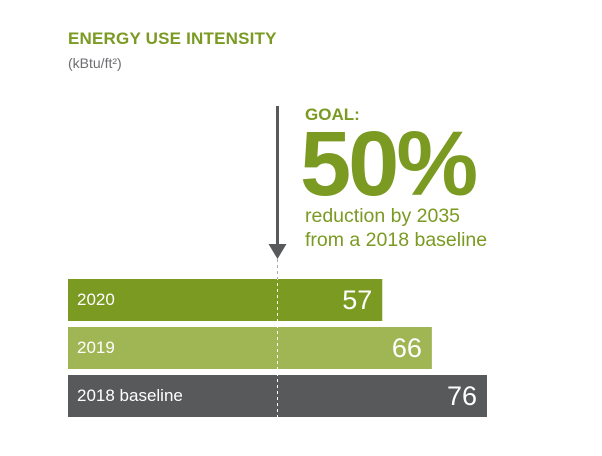 Image resolution: width=602 pixels, height=456 pixels. What do you see at coordinates (406, 348) in the screenshot?
I see `bar-value-label: 66` at bounding box center [406, 348].